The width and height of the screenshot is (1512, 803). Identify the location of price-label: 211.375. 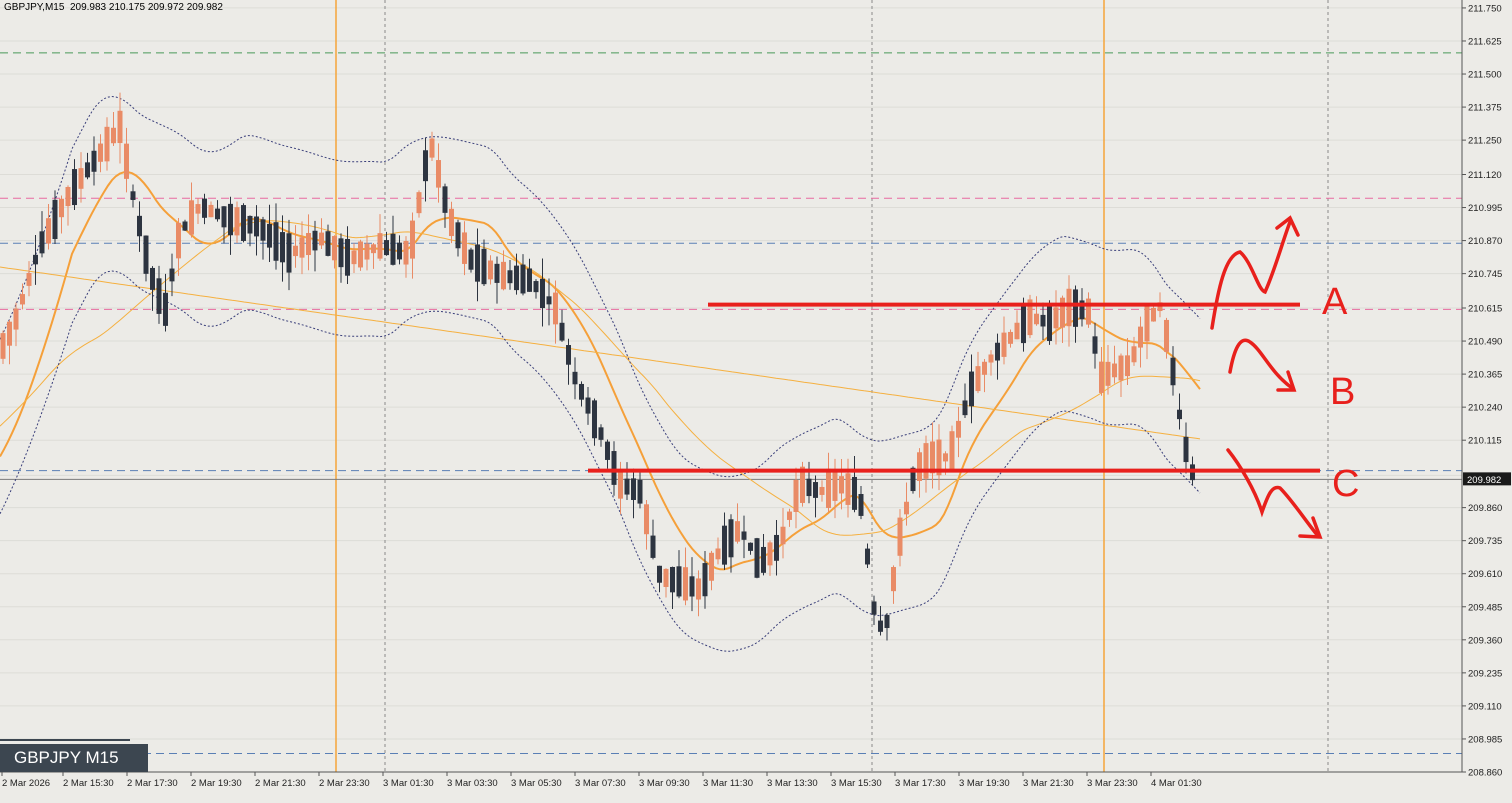
(1485, 108).